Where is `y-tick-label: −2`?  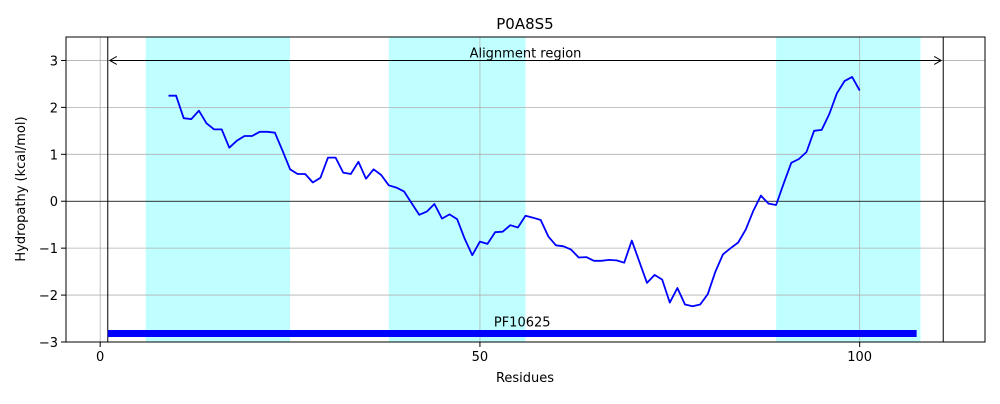
y-tick-label: −2 is located at coordinates (48, 296).